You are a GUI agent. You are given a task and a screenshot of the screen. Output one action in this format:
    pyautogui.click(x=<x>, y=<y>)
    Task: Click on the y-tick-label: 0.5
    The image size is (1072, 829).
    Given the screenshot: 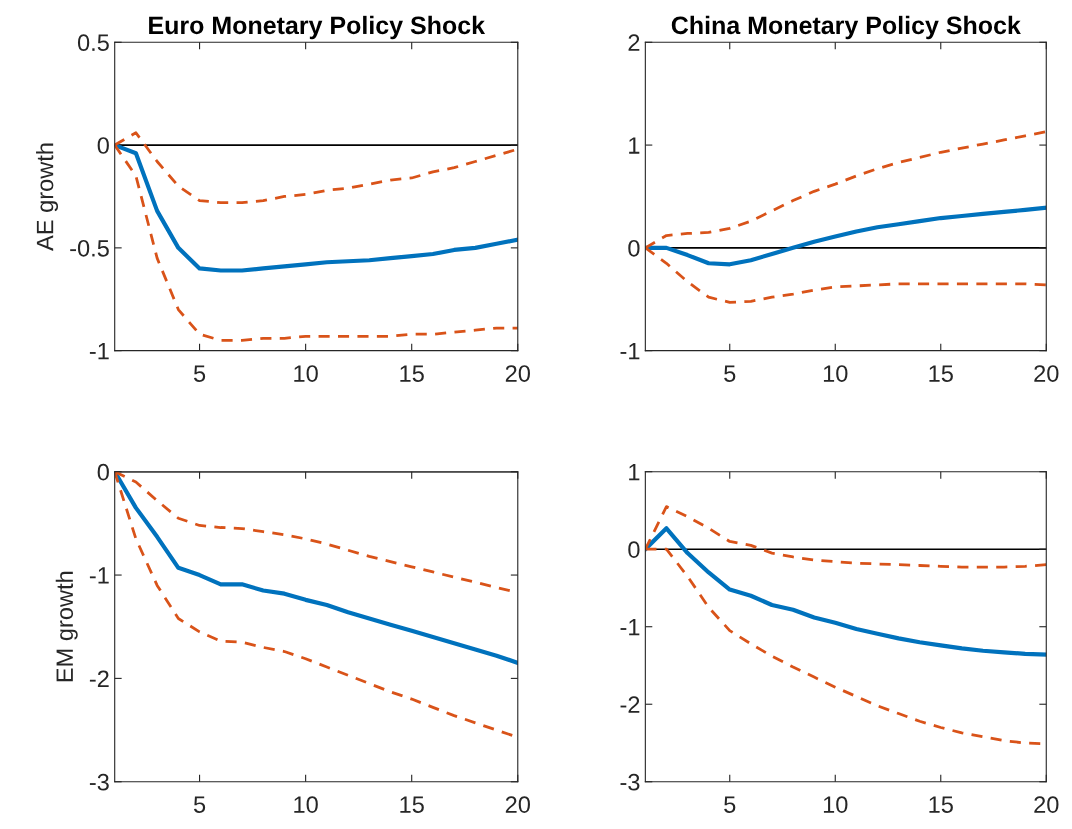 What is the action you would take?
    pyautogui.click(x=93, y=43)
    